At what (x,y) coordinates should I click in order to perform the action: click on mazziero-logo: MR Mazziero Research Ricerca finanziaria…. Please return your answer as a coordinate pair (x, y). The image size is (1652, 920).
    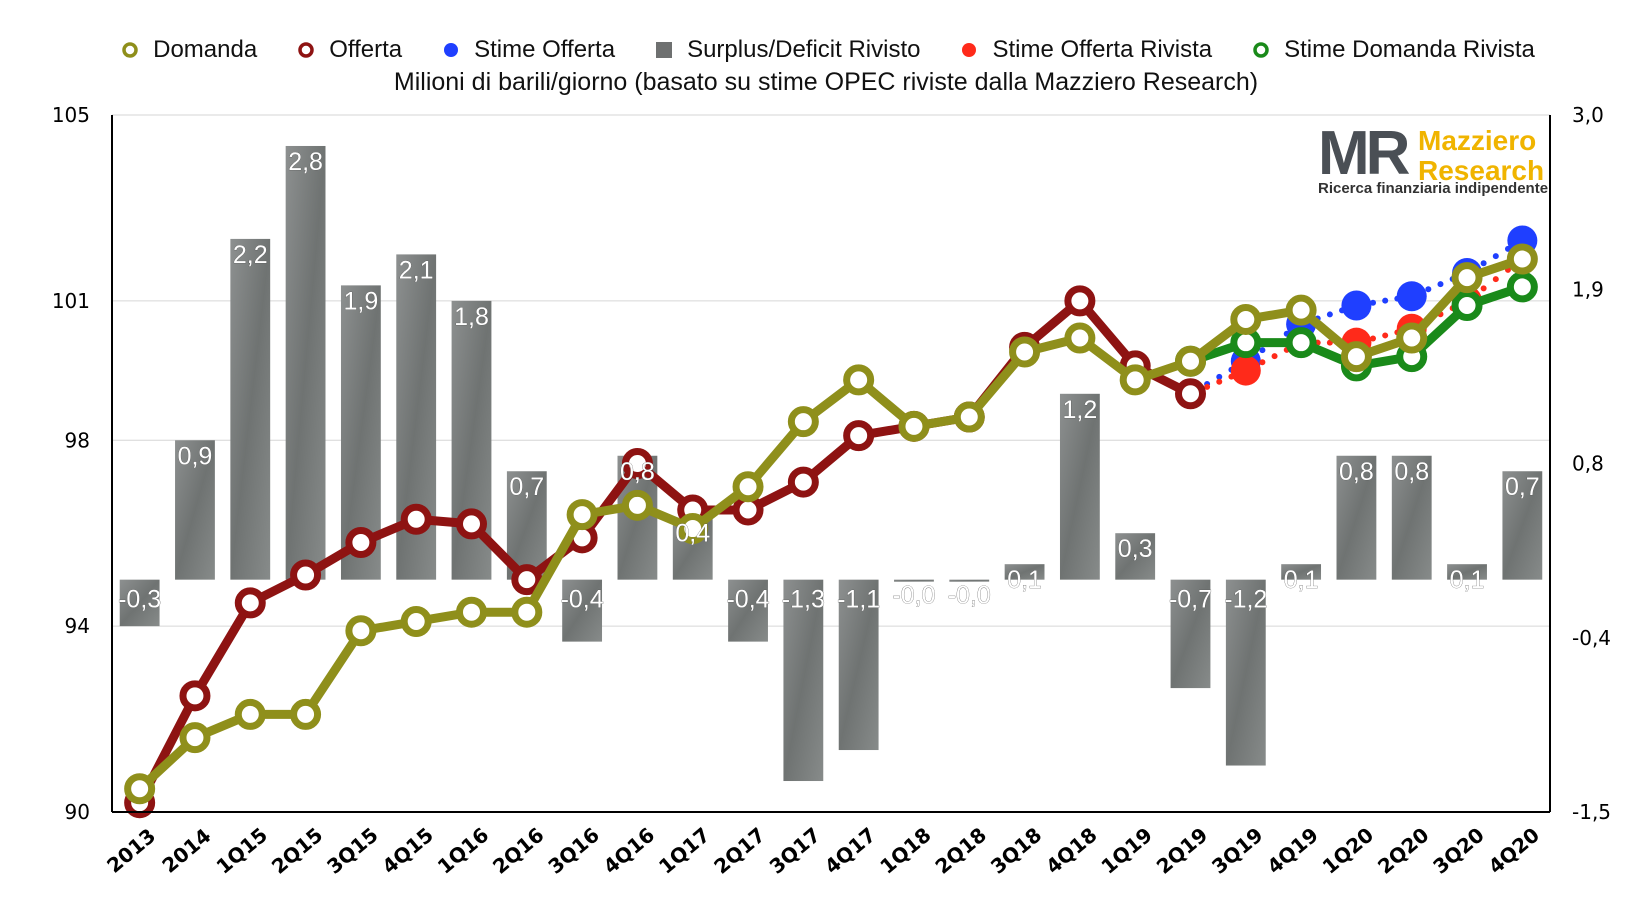
    Looking at the image, I should click on (1438, 161).